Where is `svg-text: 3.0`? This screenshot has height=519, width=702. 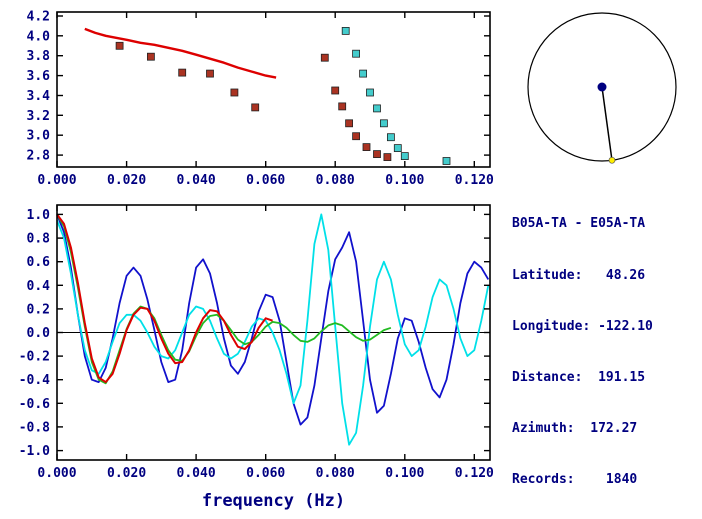 svg-text: 3.0 is located at coordinates (39, 136).